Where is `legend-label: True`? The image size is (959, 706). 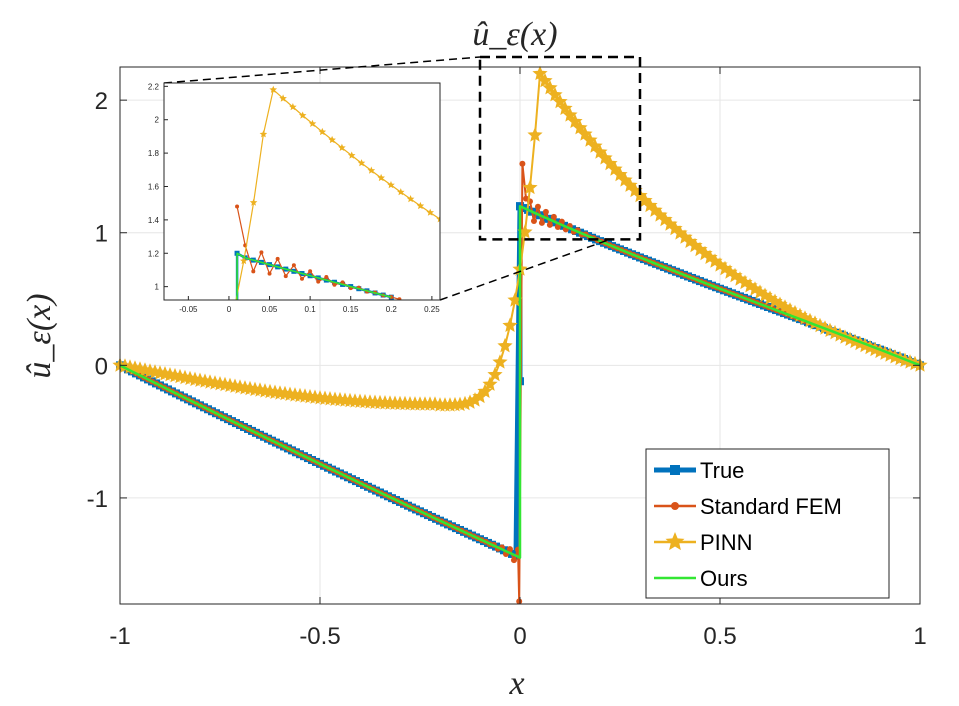
legend-label: True is located at coordinates (722, 470).